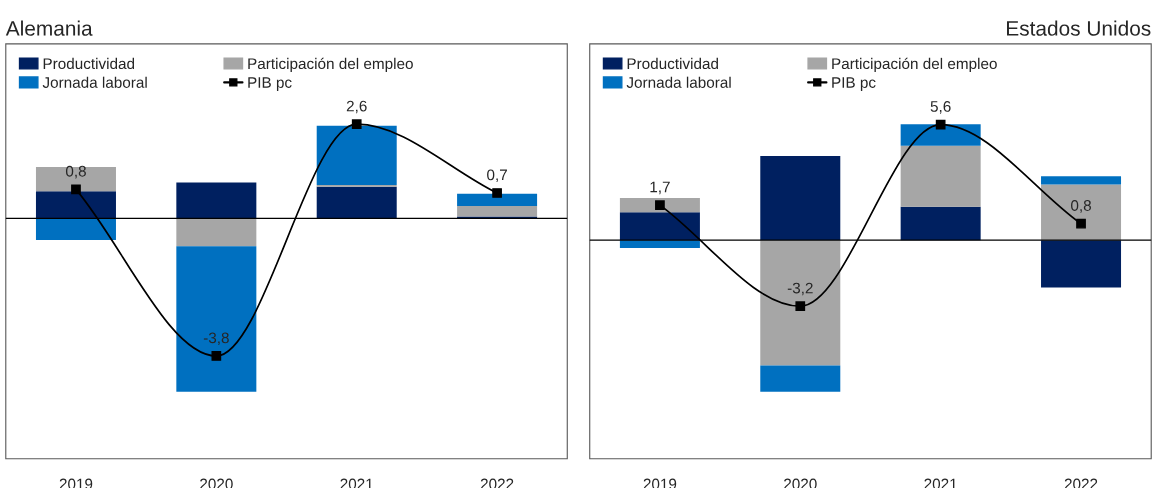 This screenshot has width=1157, height=488. What do you see at coordinates (497, 176) in the screenshot?
I see `data-label: 0,7` at bounding box center [497, 176].